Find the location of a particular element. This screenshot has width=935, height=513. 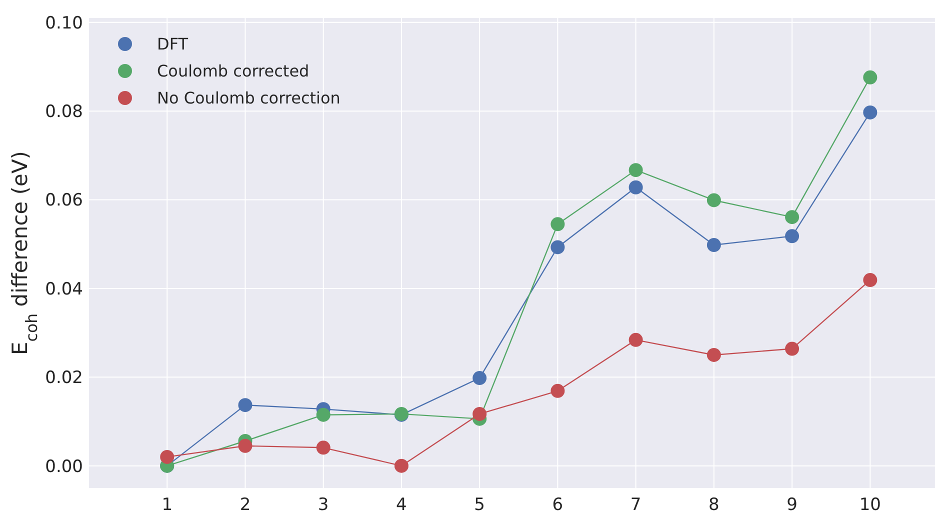

x-tick-label: 3 is located at coordinates (323, 504).